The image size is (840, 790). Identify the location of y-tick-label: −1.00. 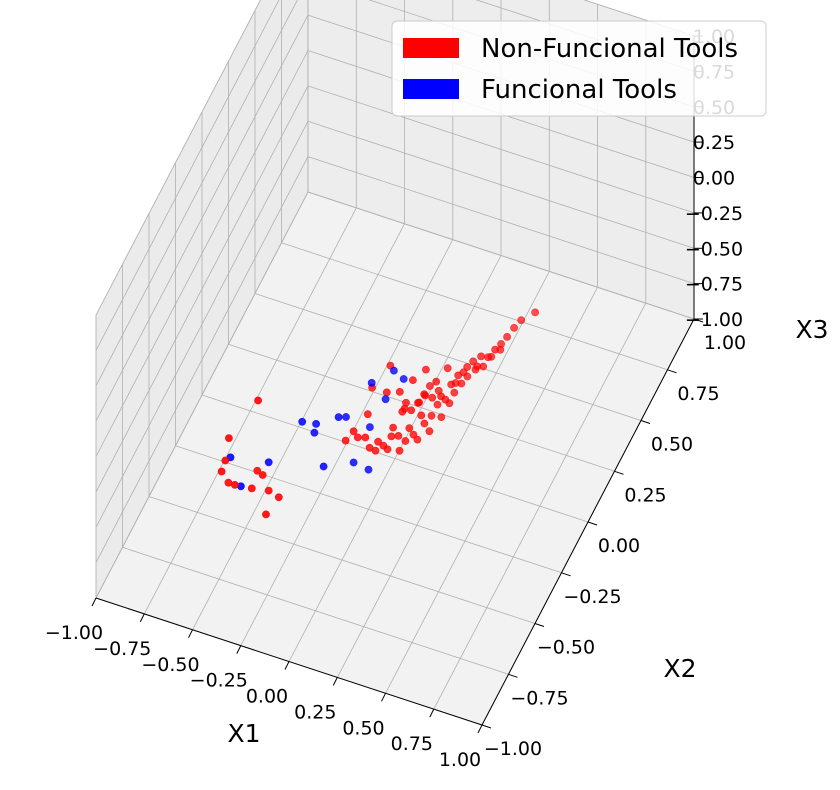
(513, 749).